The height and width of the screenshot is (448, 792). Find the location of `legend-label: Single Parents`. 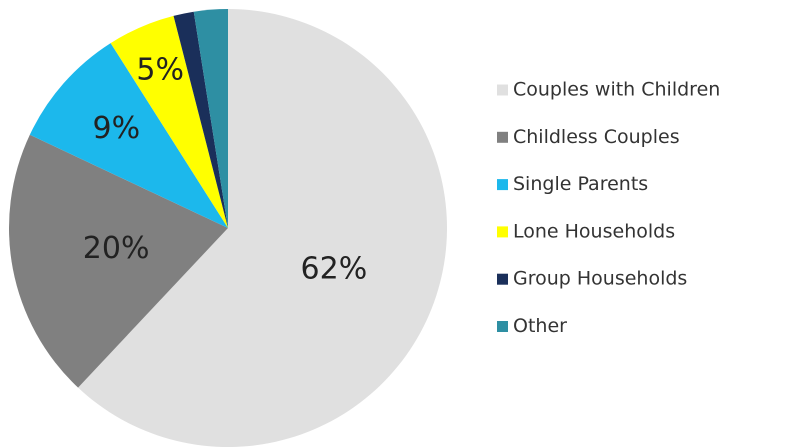

legend-label: Single Parents is located at coordinates (580, 184).